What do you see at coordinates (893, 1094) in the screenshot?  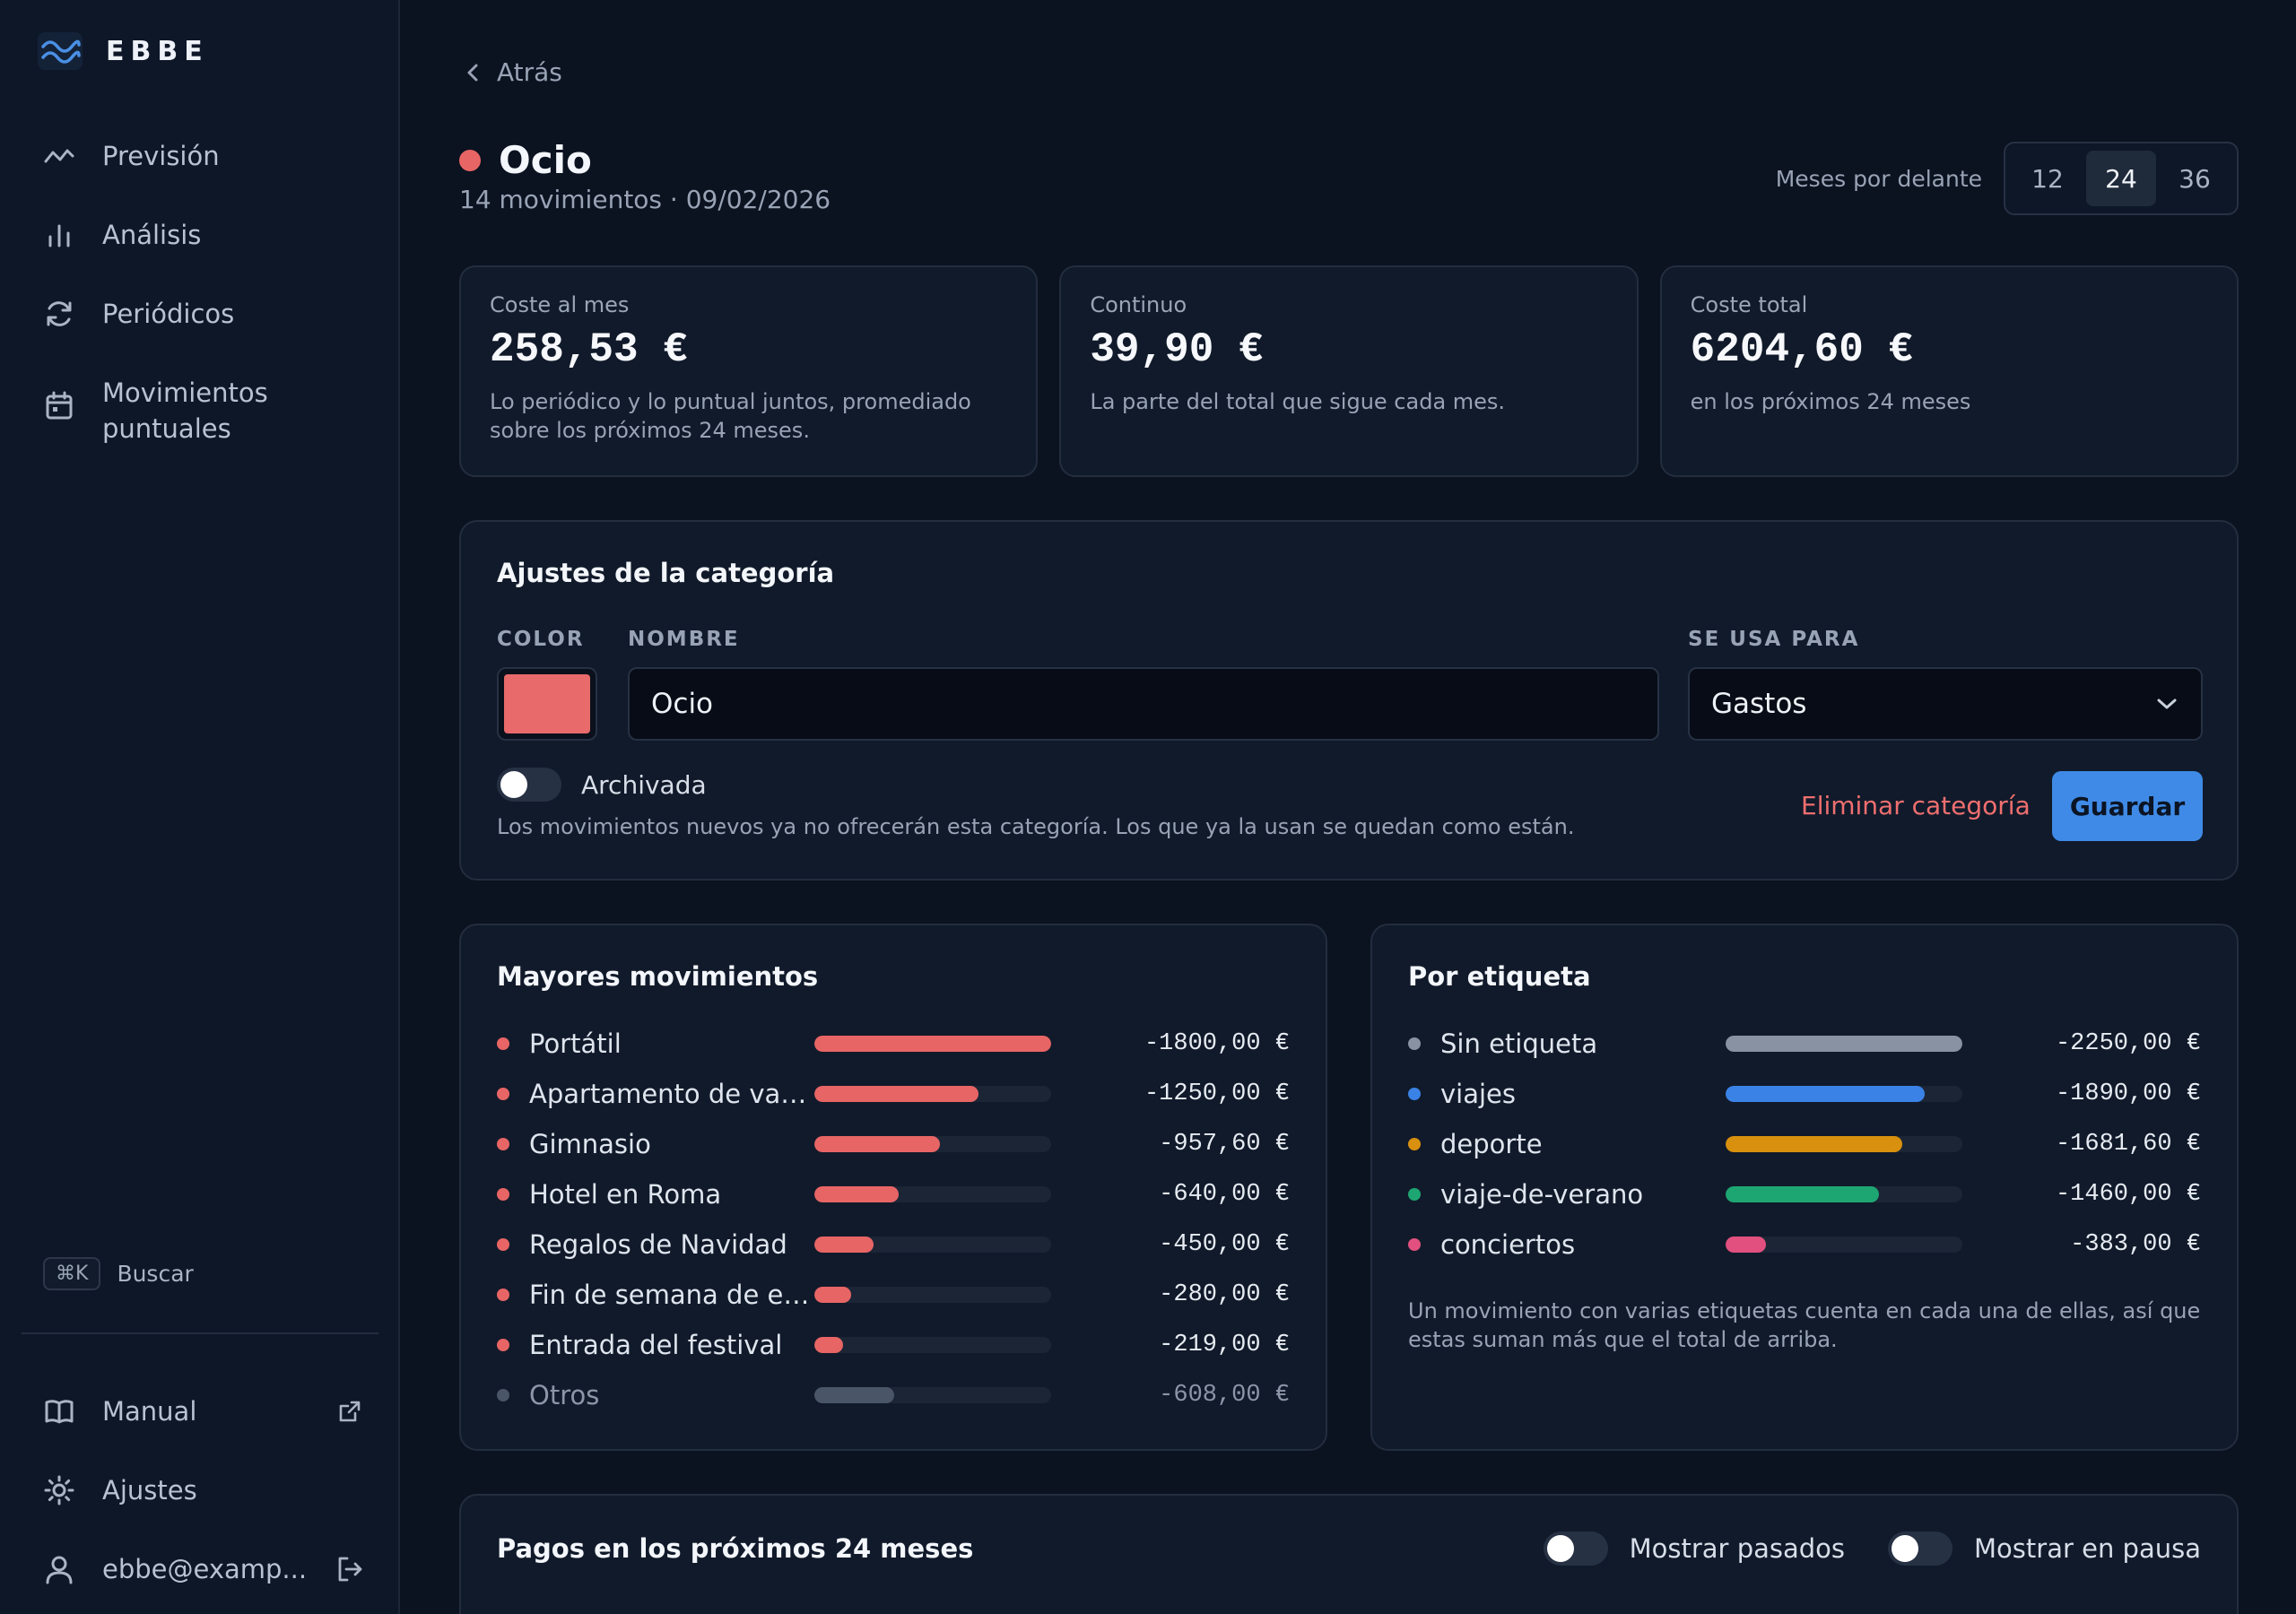 I see `movement-row: Apartamento de vacac... -1250,00 €` at bounding box center [893, 1094].